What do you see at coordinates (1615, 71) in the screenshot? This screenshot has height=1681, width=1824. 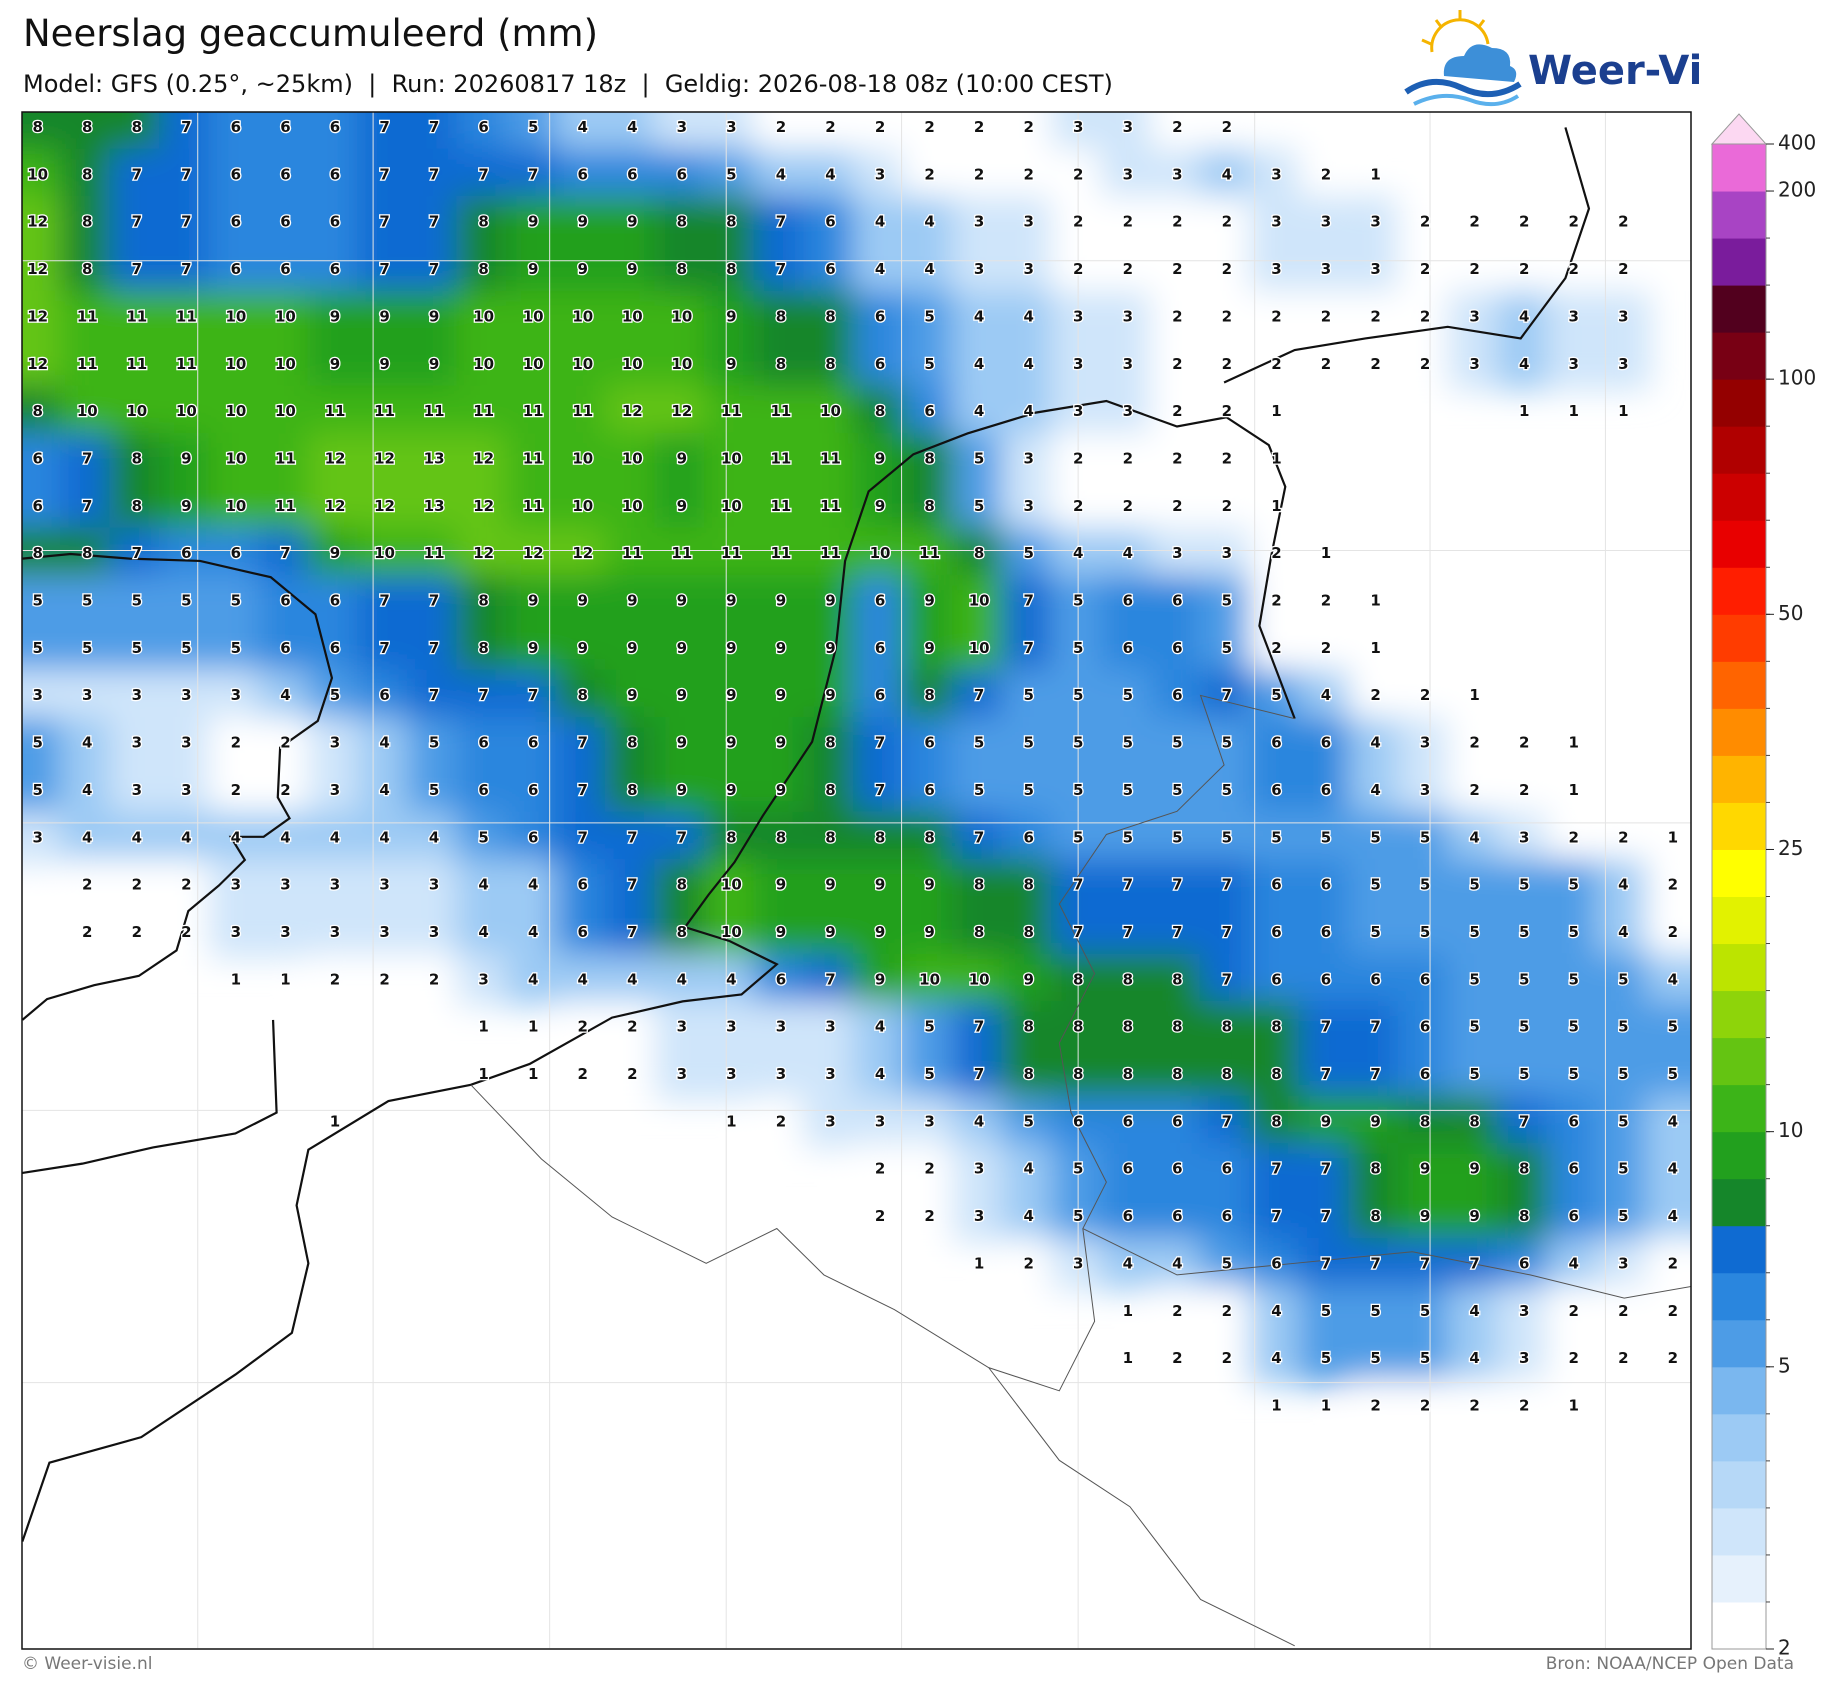 I see `logo-text: Weer-Visie` at bounding box center [1615, 71].